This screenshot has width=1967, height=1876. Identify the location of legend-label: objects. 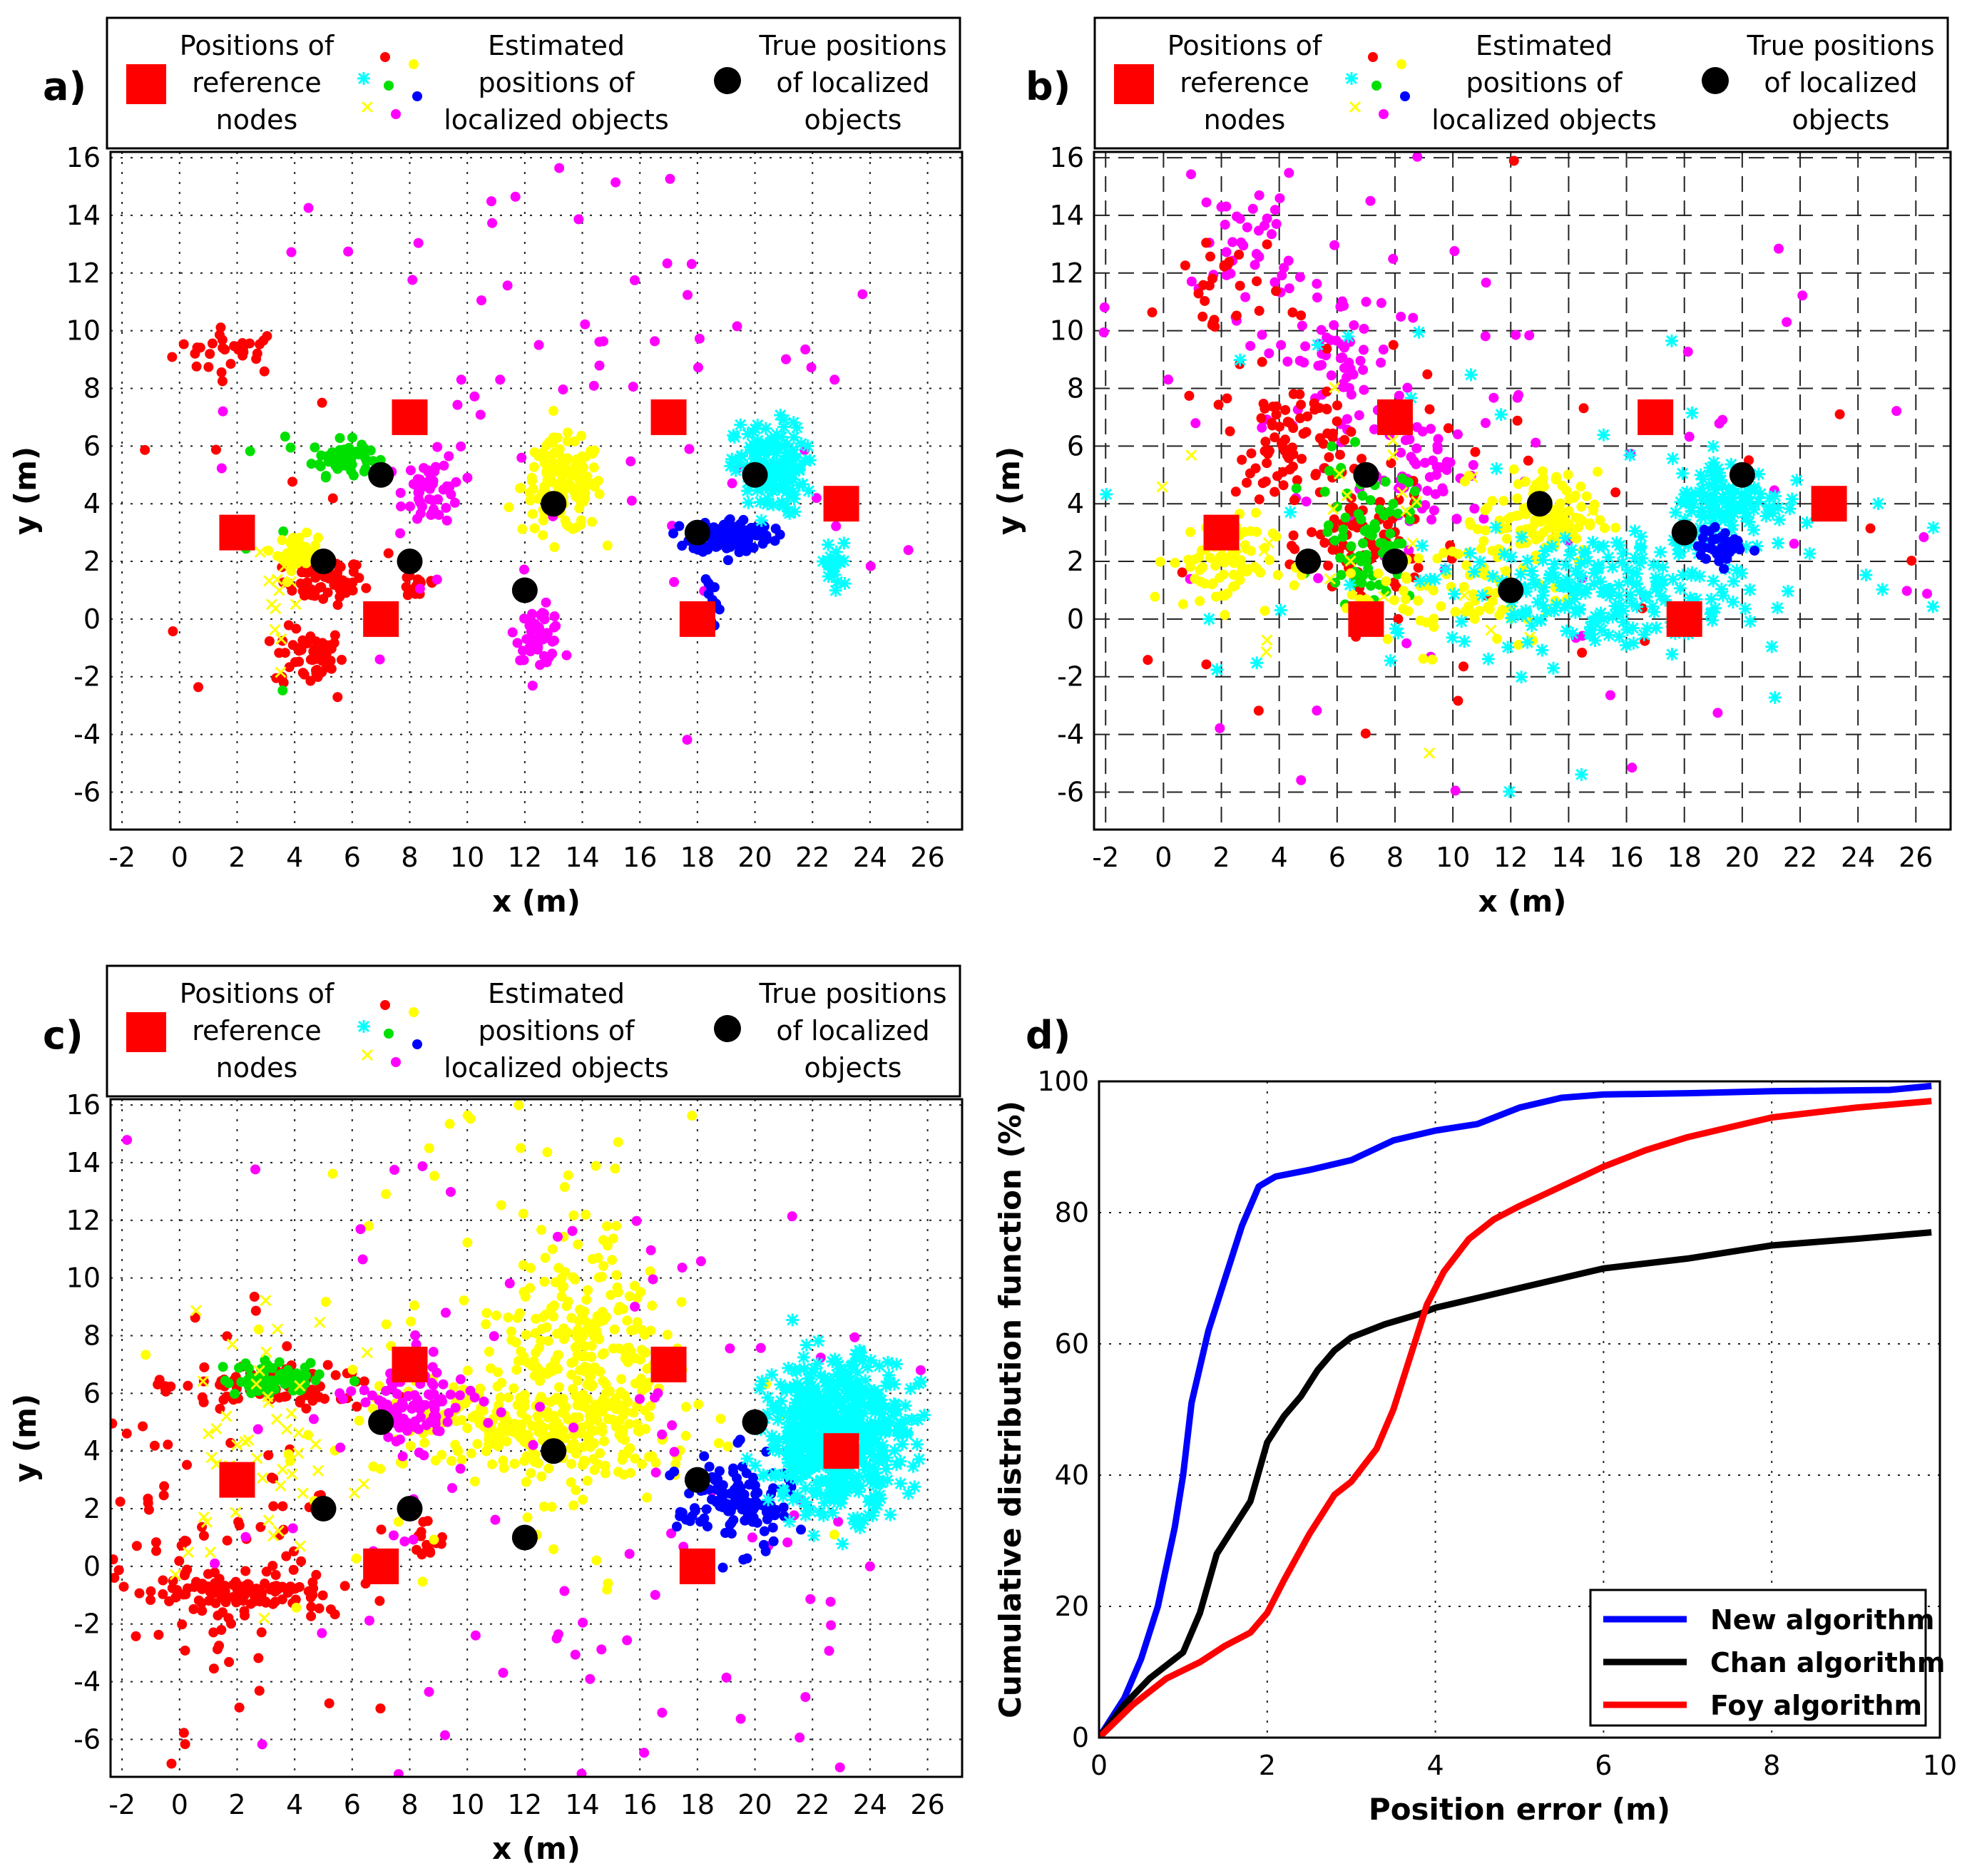
(1841, 120).